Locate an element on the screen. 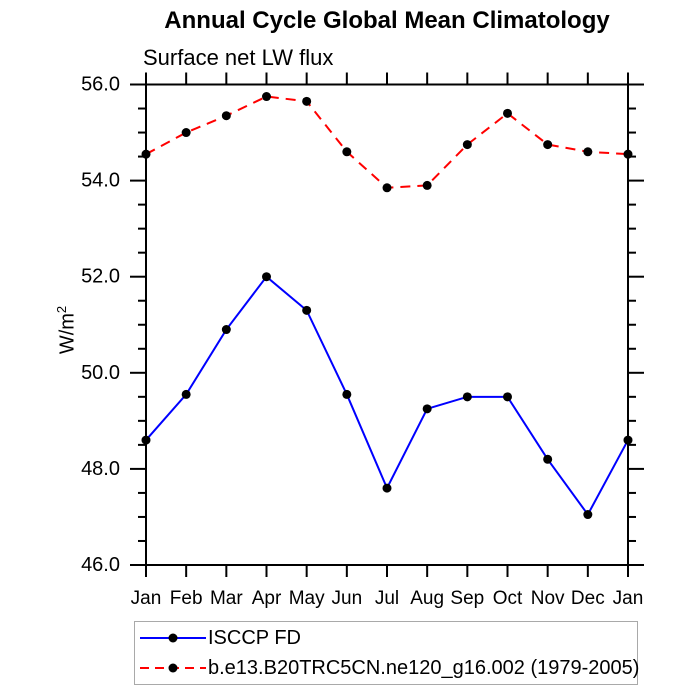  x-tick-label: Feb is located at coordinates (186, 598).